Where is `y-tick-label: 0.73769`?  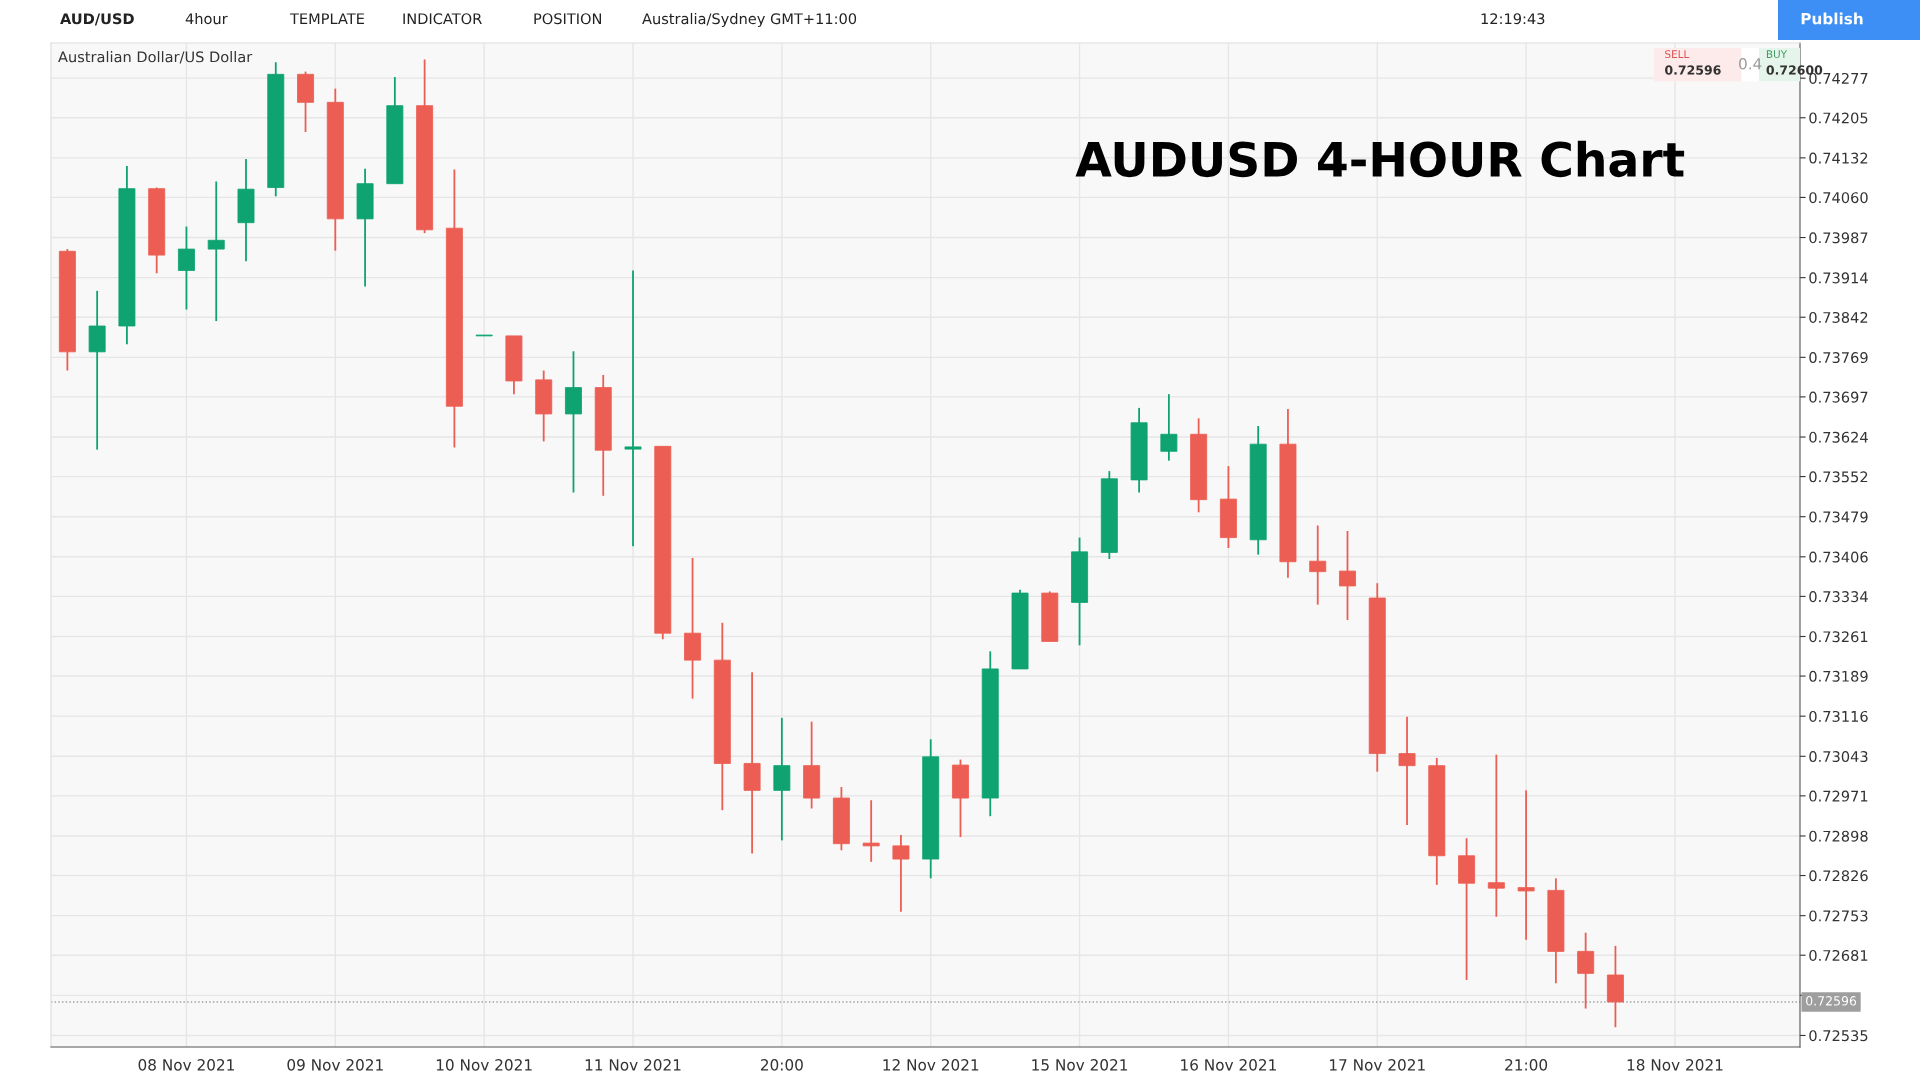
y-tick-label: 0.73769 is located at coordinates (1838, 358).